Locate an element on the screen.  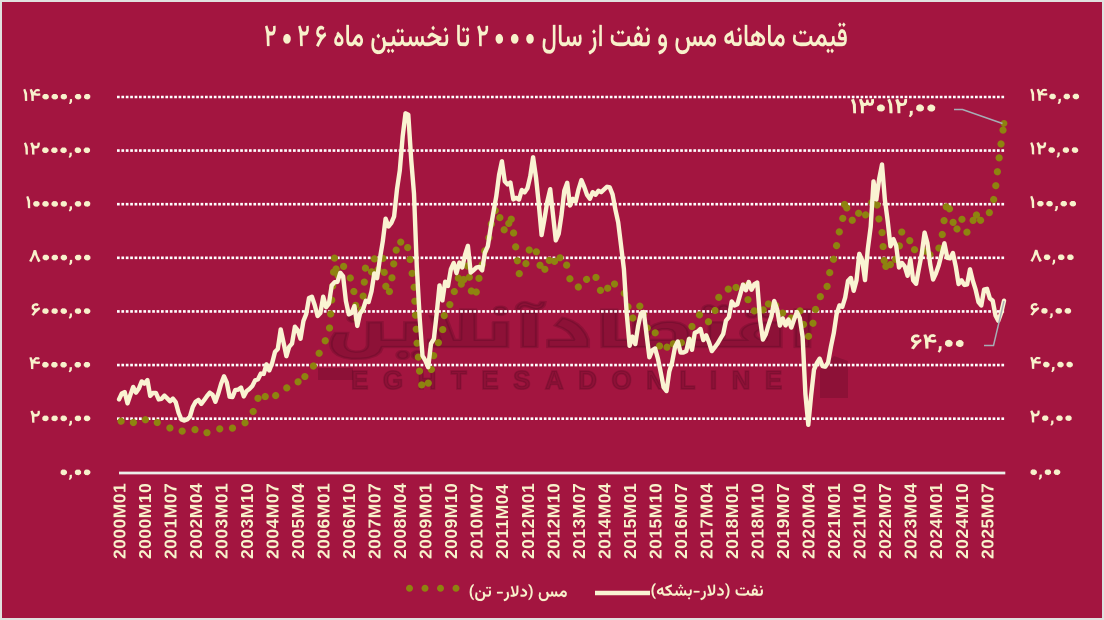
svg-text: 2005M04 is located at coordinates (298, 521).